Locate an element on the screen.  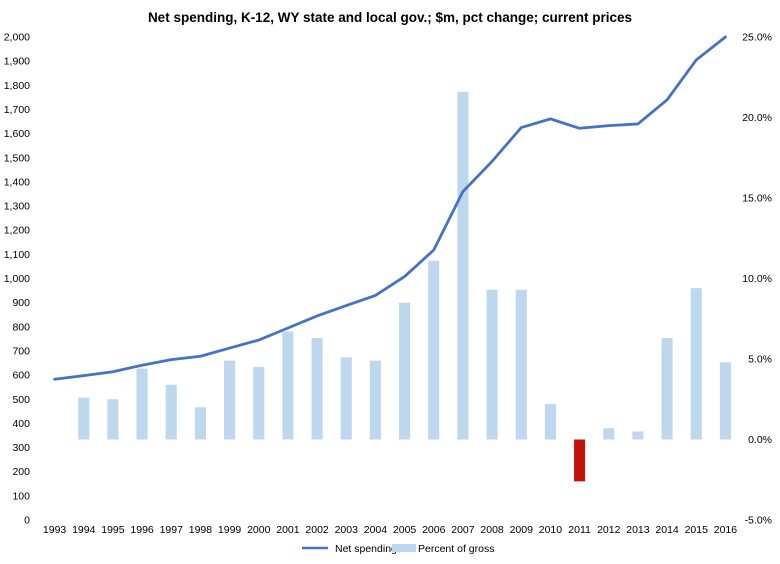
right-tick-label: -5.0% is located at coordinates (758, 521).